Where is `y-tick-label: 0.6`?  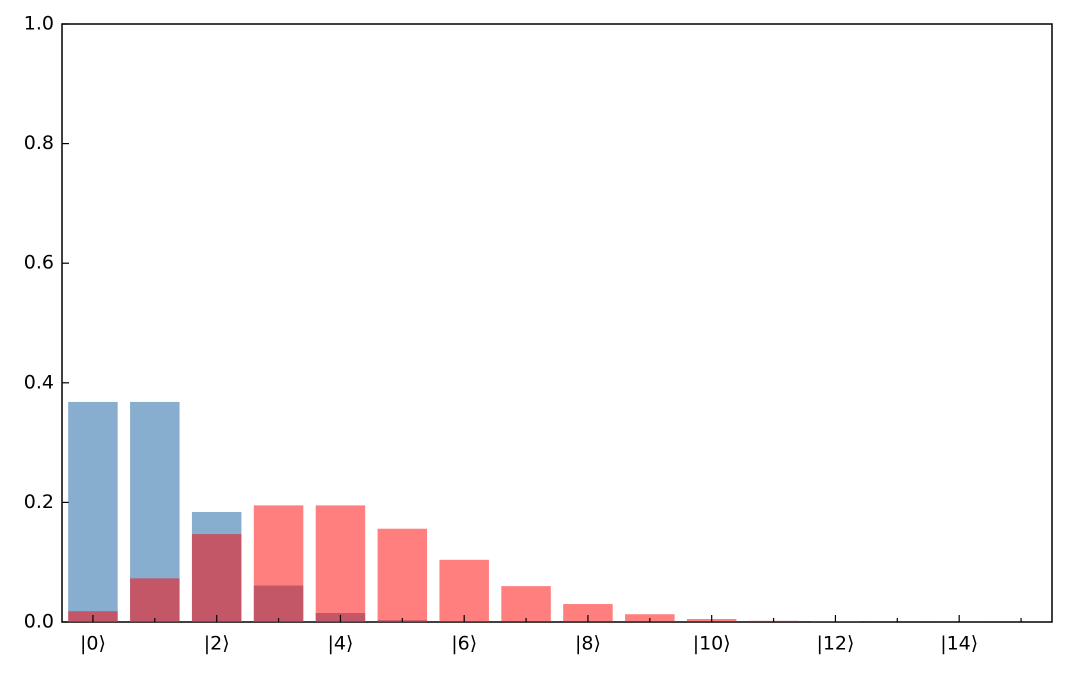
y-tick-label: 0.6 is located at coordinates (39, 263).